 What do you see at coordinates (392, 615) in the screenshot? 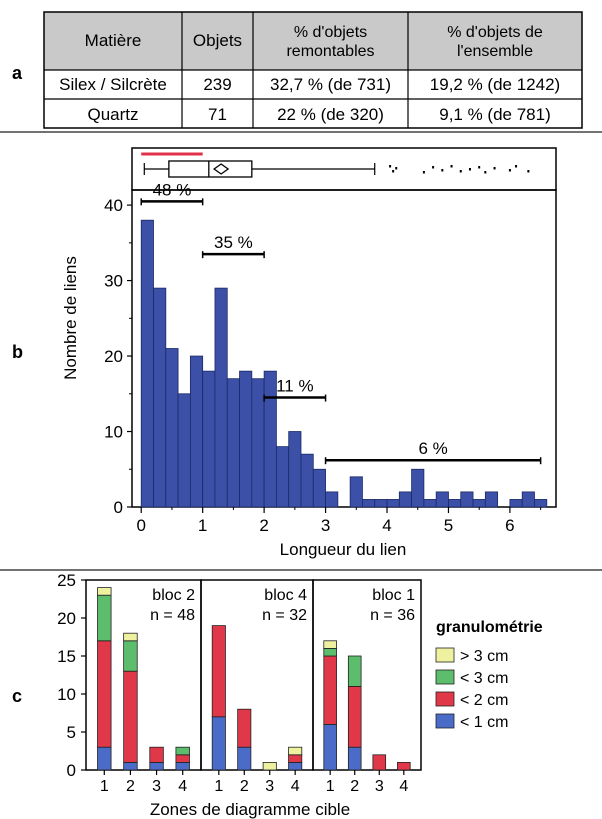
I see `group-count: n = 36` at bounding box center [392, 615].